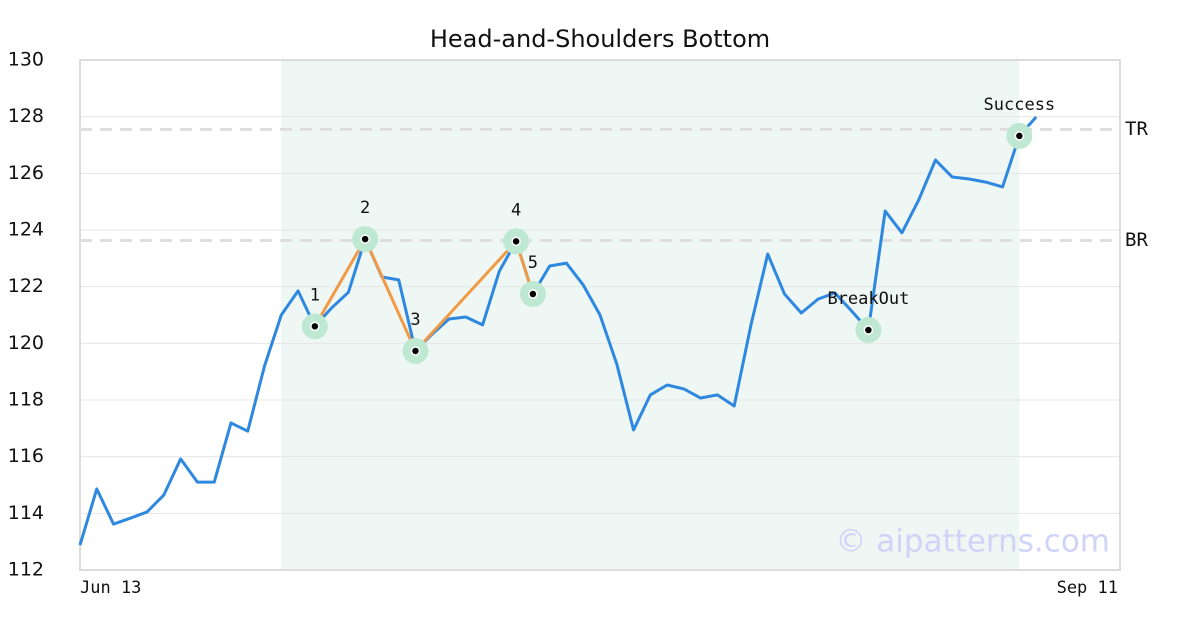 The image size is (1200, 630). I want to click on level-label: BR, so click(1136, 240).